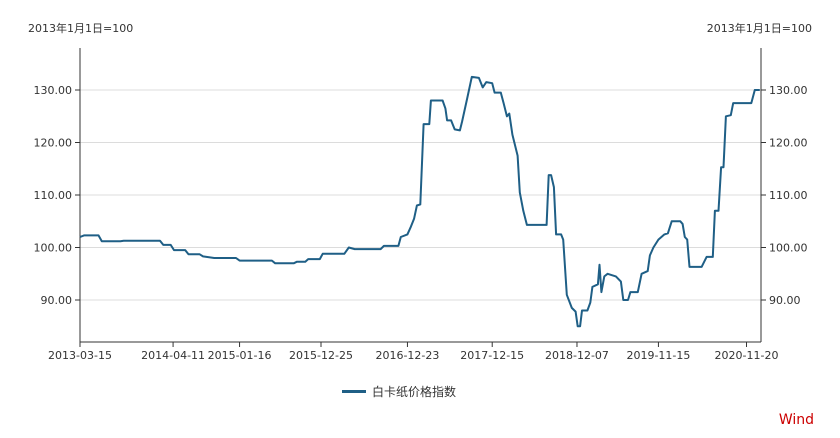 This screenshot has width=840, height=438. Describe the element at coordinates (658, 355) in the screenshot. I see `x-tick-label: 2019-11-15` at that location.